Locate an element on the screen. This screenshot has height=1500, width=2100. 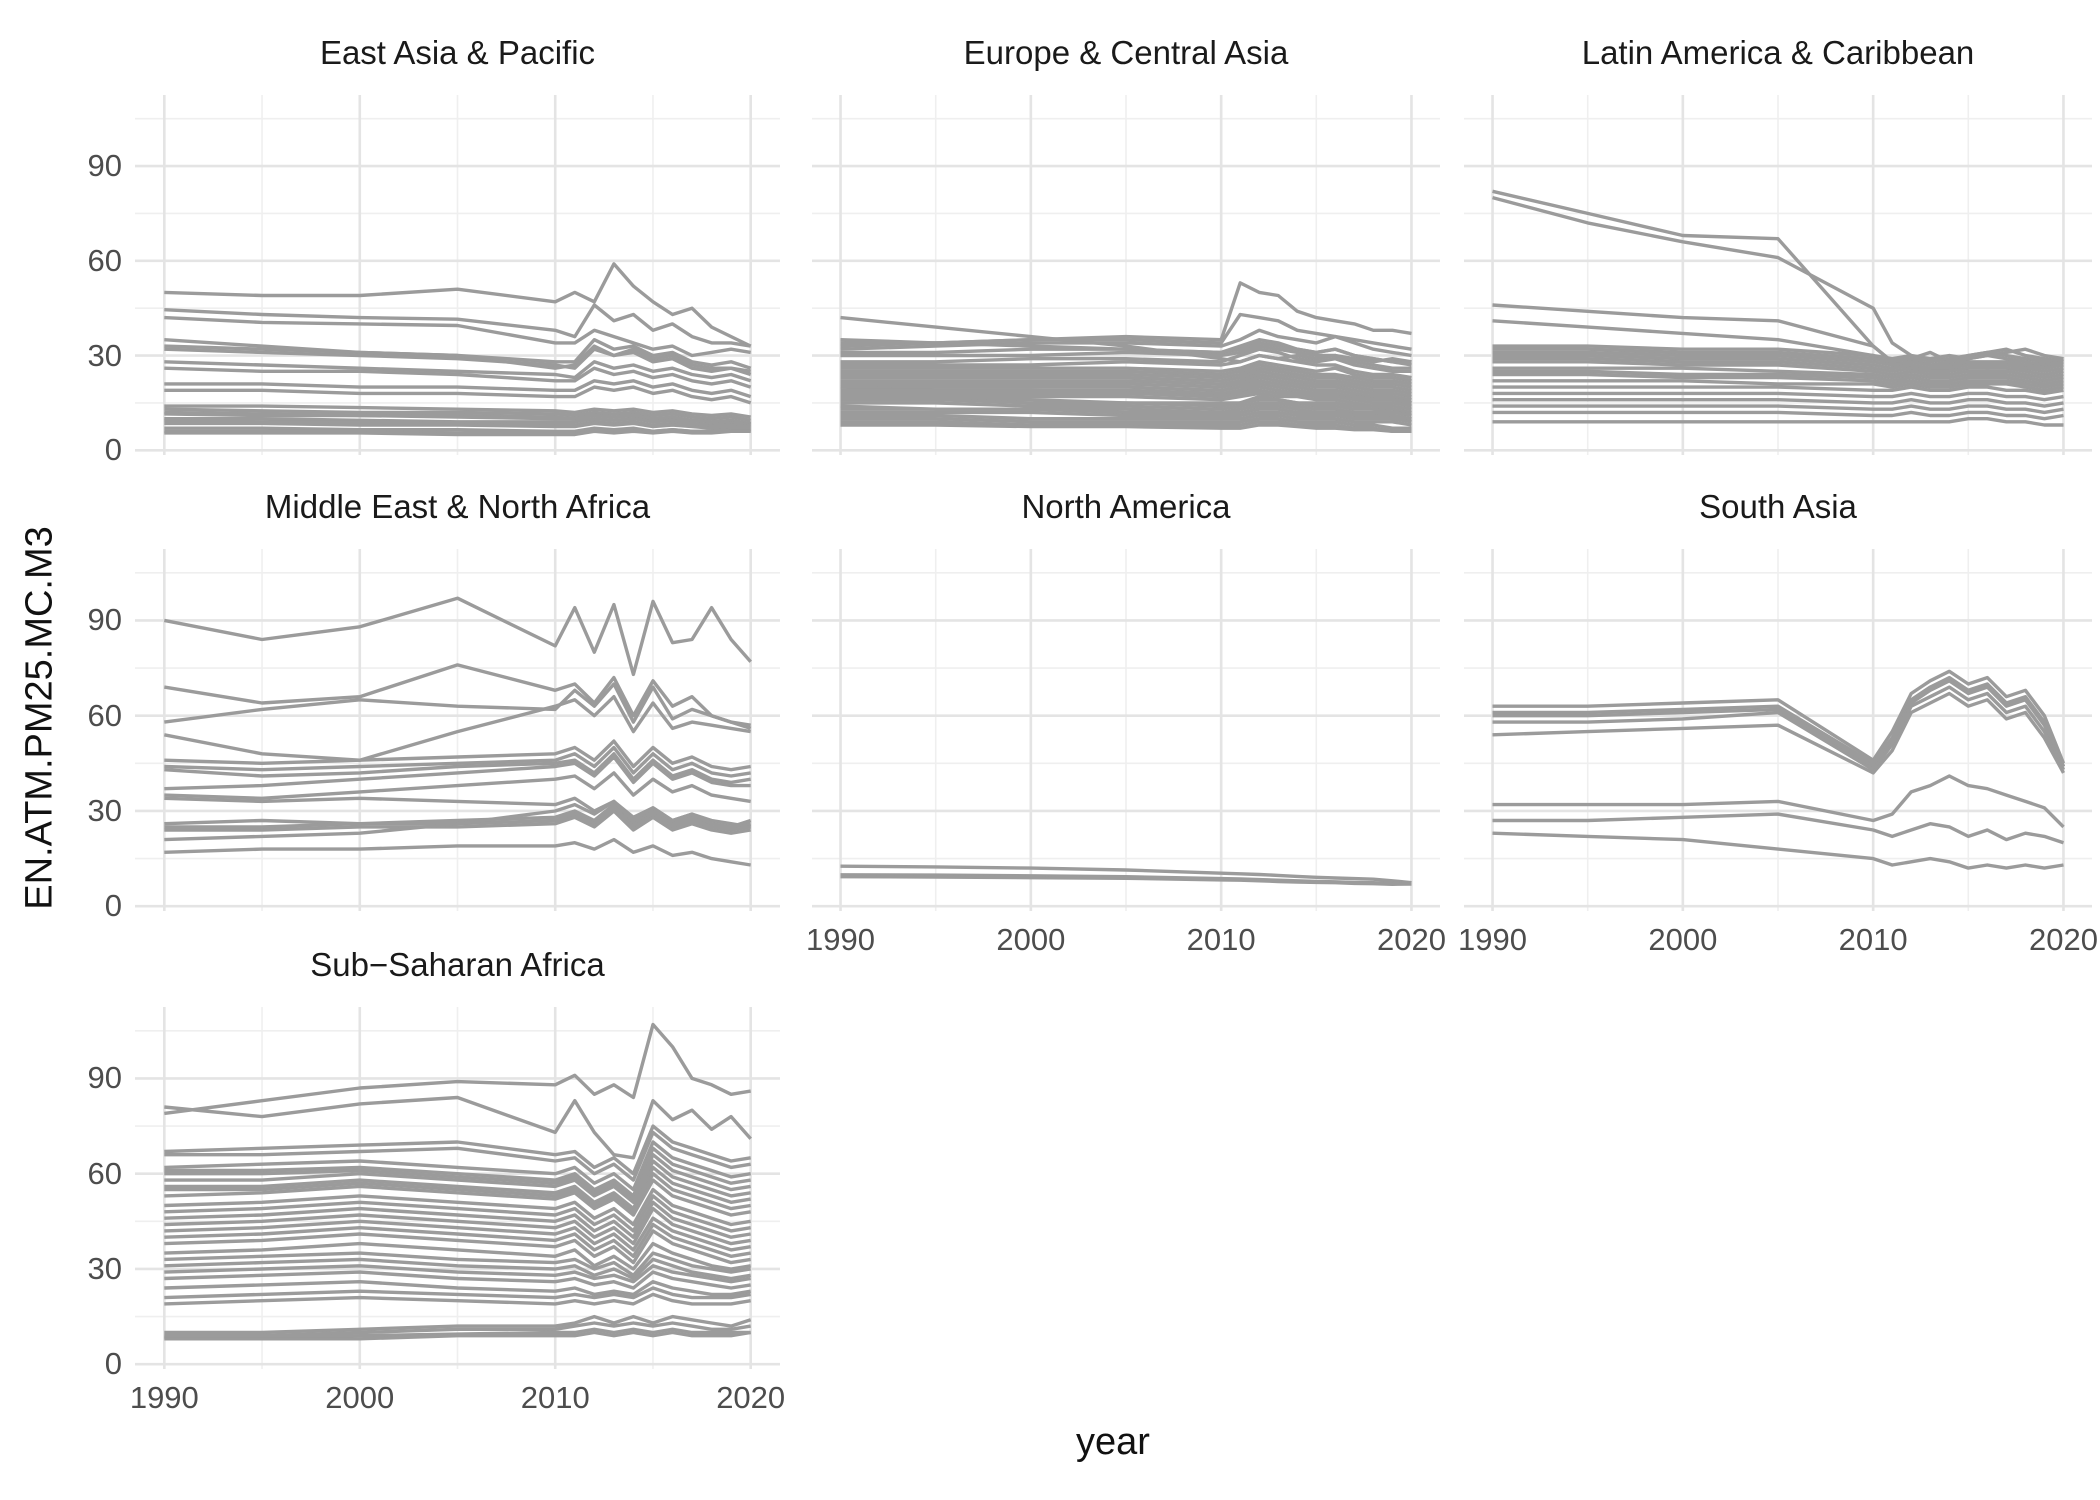
facet-title-europe-central-asia: Europe & Central Asia is located at coordinates (1126, 52).